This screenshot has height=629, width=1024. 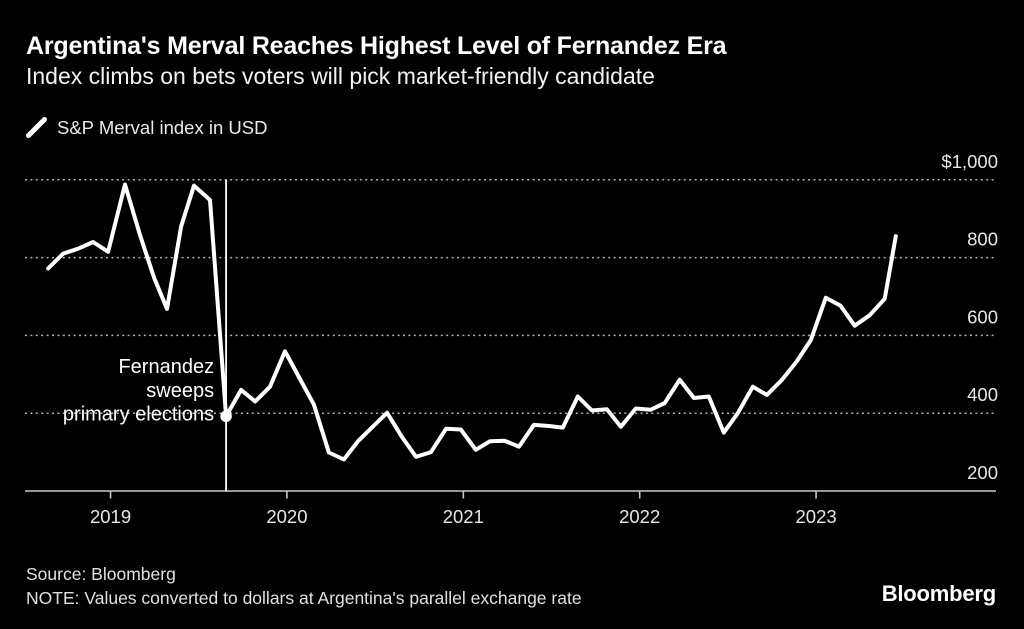 What do you see at coordinates (982, 316) in the screenshot?
I see `y-axis-label: 600` at bounding box center [982, 316].